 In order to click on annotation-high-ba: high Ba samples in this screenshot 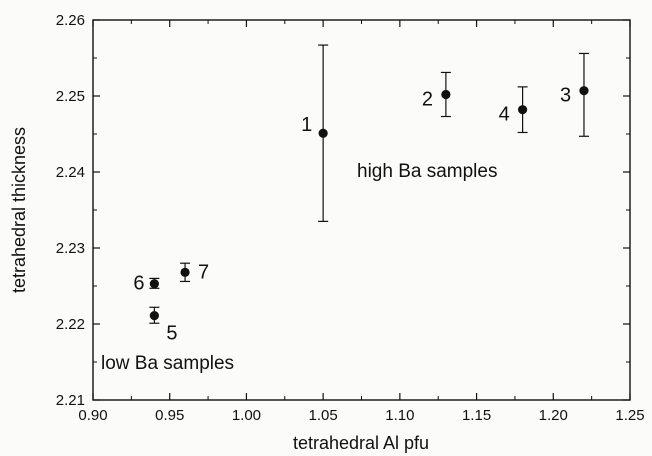, I will do `click(427, 171)`.